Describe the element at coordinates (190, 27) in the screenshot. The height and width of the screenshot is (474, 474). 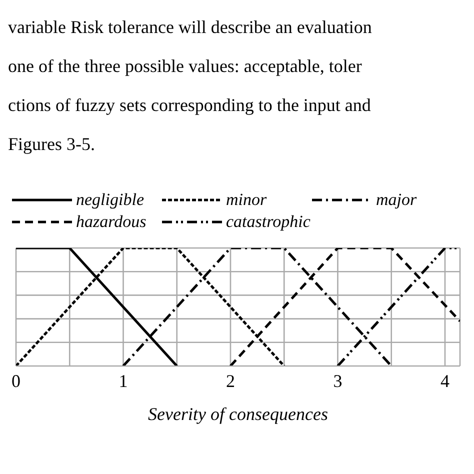
I see `text: variable Risk tolerance will describe an evaluation` at that location.